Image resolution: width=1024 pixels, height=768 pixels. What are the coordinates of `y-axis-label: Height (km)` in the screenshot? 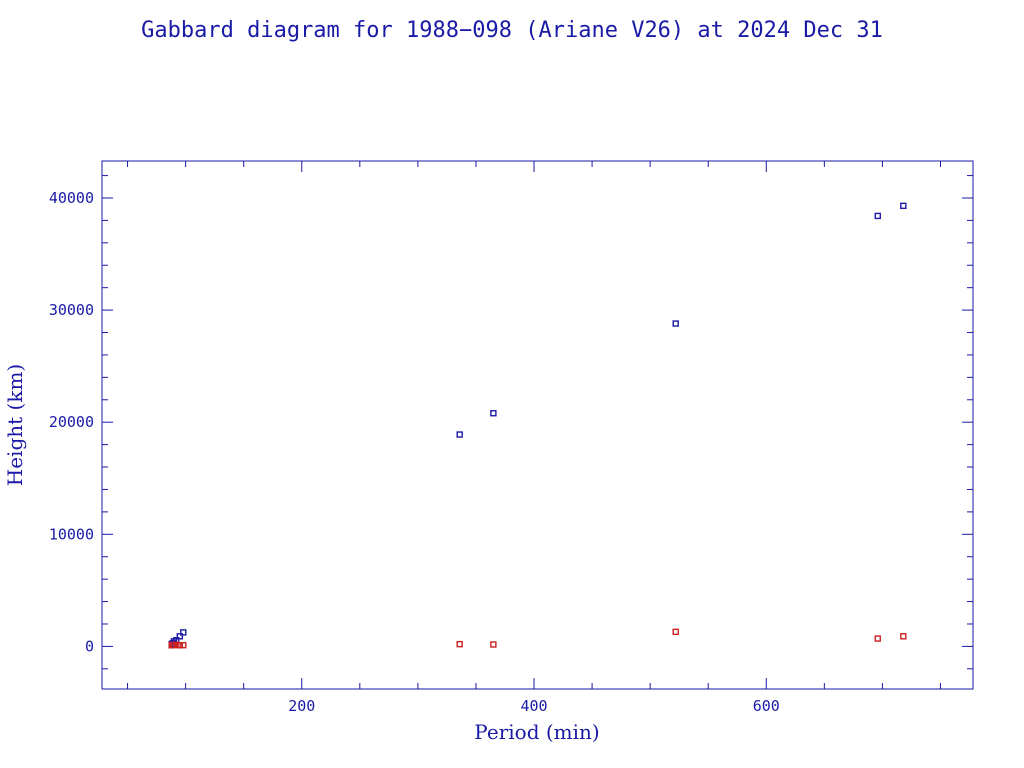 It's located at (15, 425).